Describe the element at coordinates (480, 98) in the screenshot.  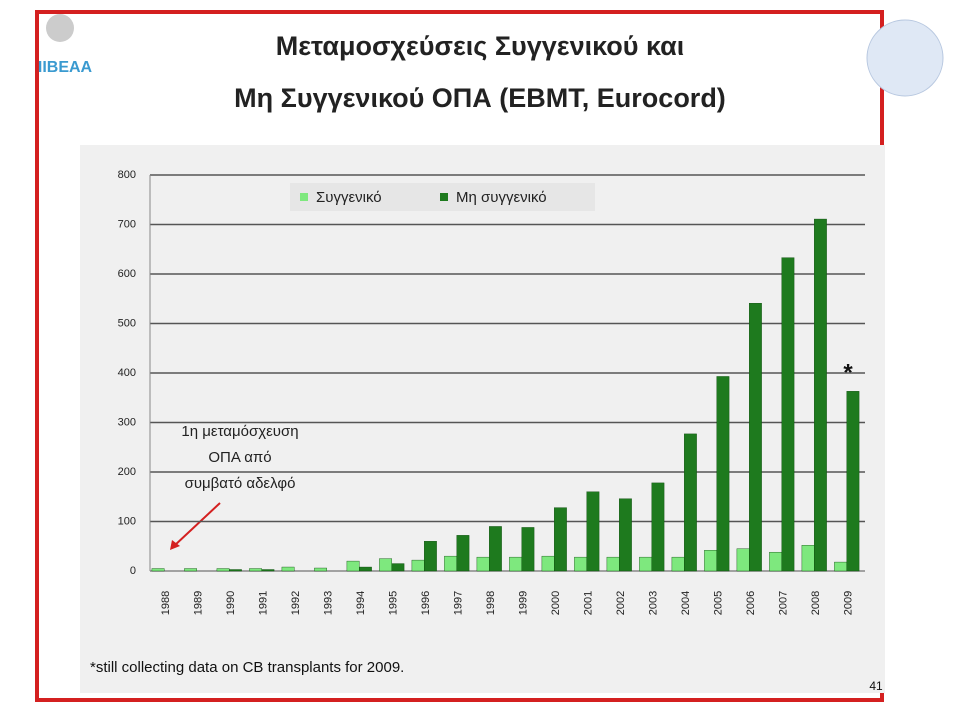
I see `title-line: Μη Συγγενικού ΟΠΑ (EBMT, Eurocord)` at that location.